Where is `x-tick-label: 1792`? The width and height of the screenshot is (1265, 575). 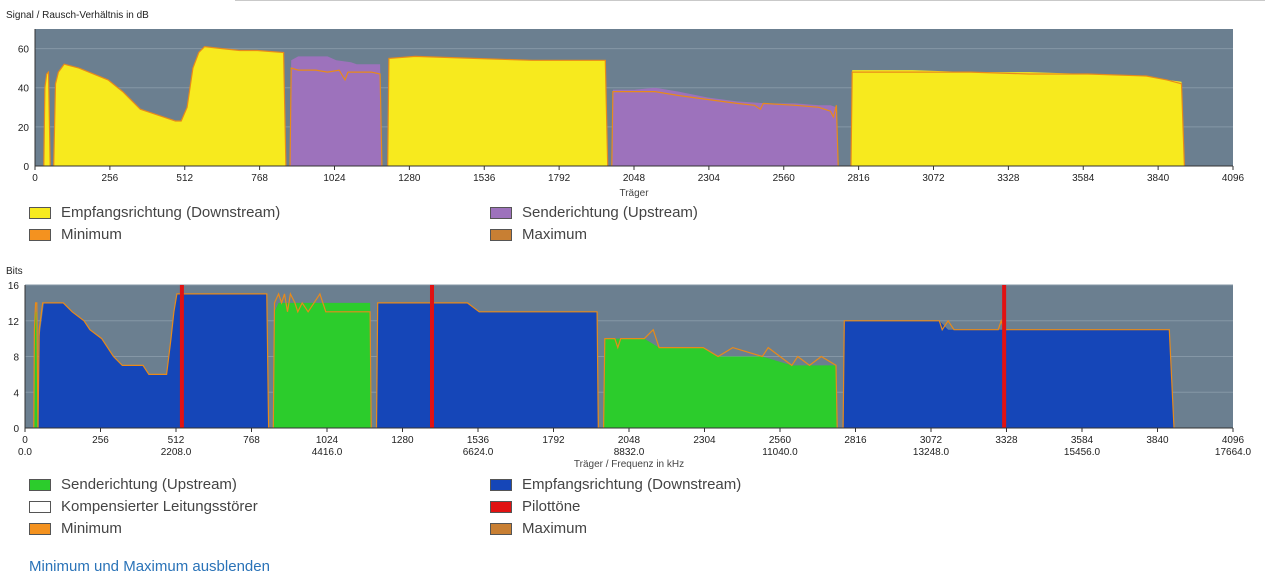 x-tick-label: 1792 is located at coordinates (553, 440).